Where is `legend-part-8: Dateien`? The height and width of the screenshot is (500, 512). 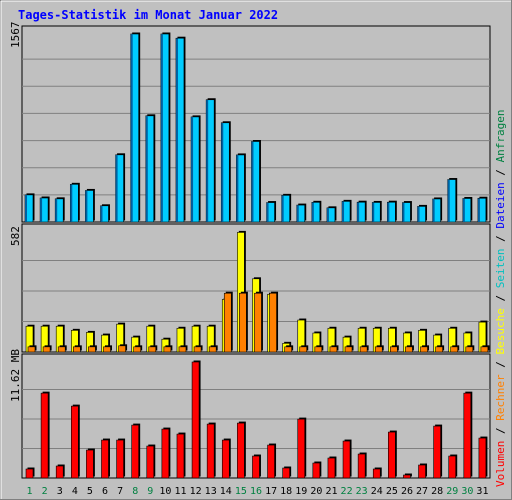
legend-part-8: Dateien is located at coordinates (500, 205).